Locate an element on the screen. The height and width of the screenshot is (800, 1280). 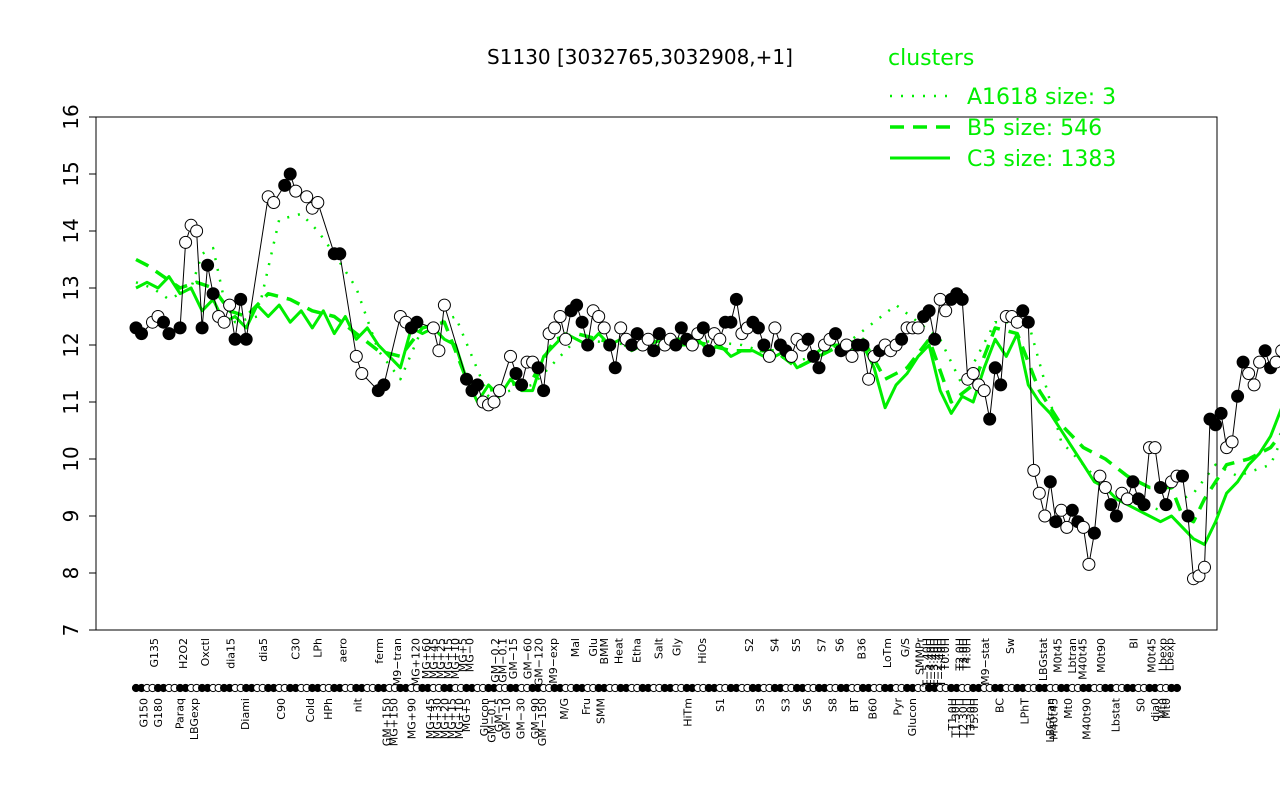
x-label: MG+20 is located at coordinates (444, 718).